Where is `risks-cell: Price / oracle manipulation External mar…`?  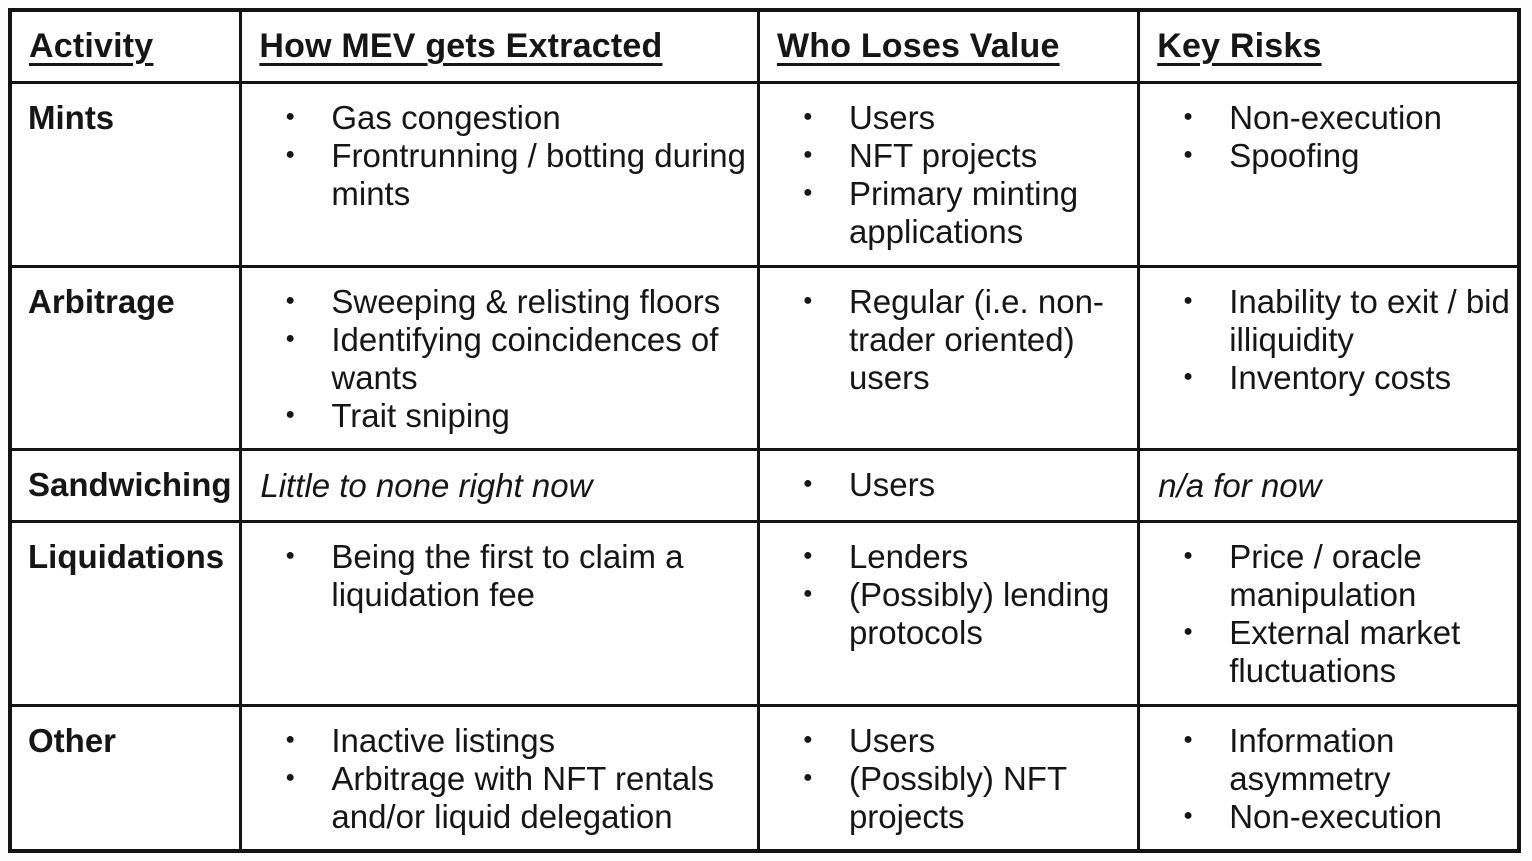 risks-cell: Price / oracle manipulation External mar… is located at coordinates (1329, 613).